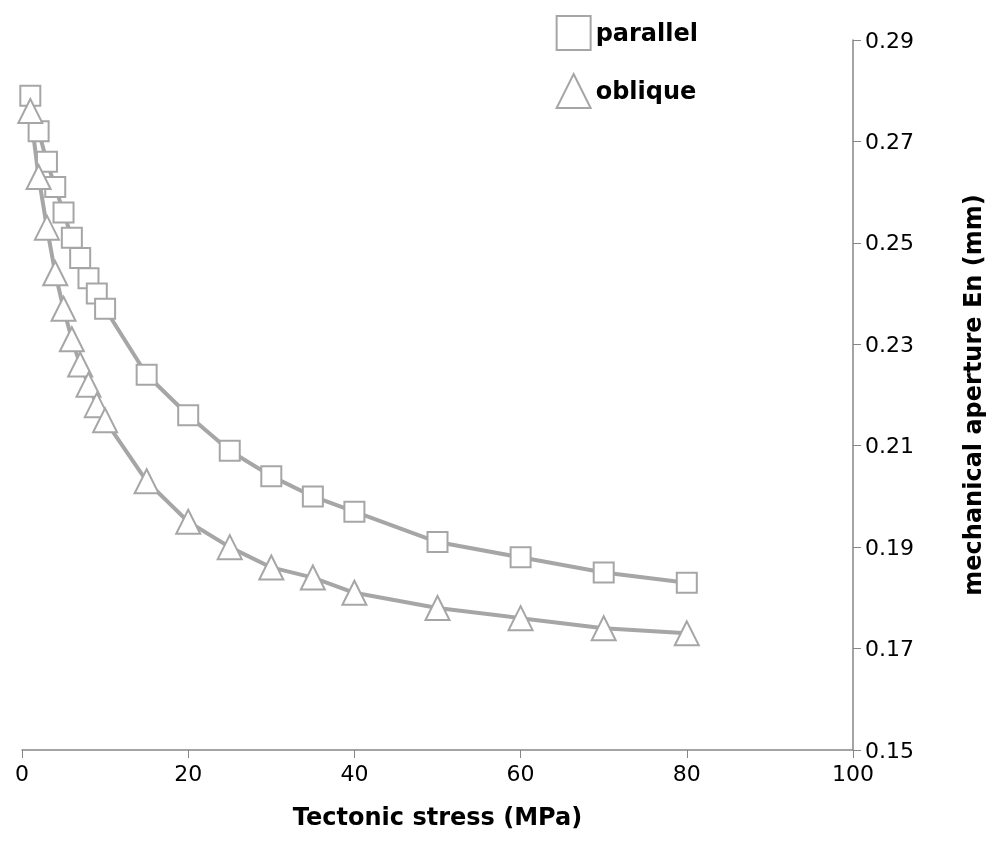  I want to click on x-tick-label: 80, so click(686, 773).